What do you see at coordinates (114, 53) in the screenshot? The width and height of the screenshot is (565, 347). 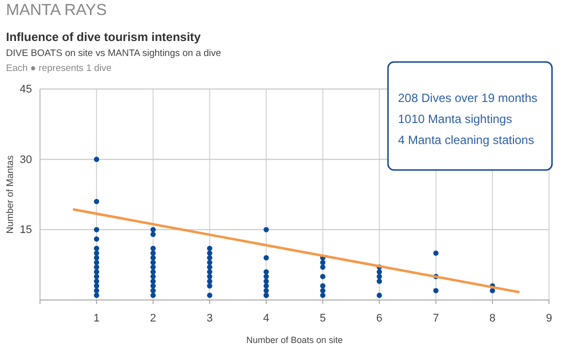 I see `text: DIVE BOATS on site vs MANTA sightings on a dive` at bounding box center [114, 53].